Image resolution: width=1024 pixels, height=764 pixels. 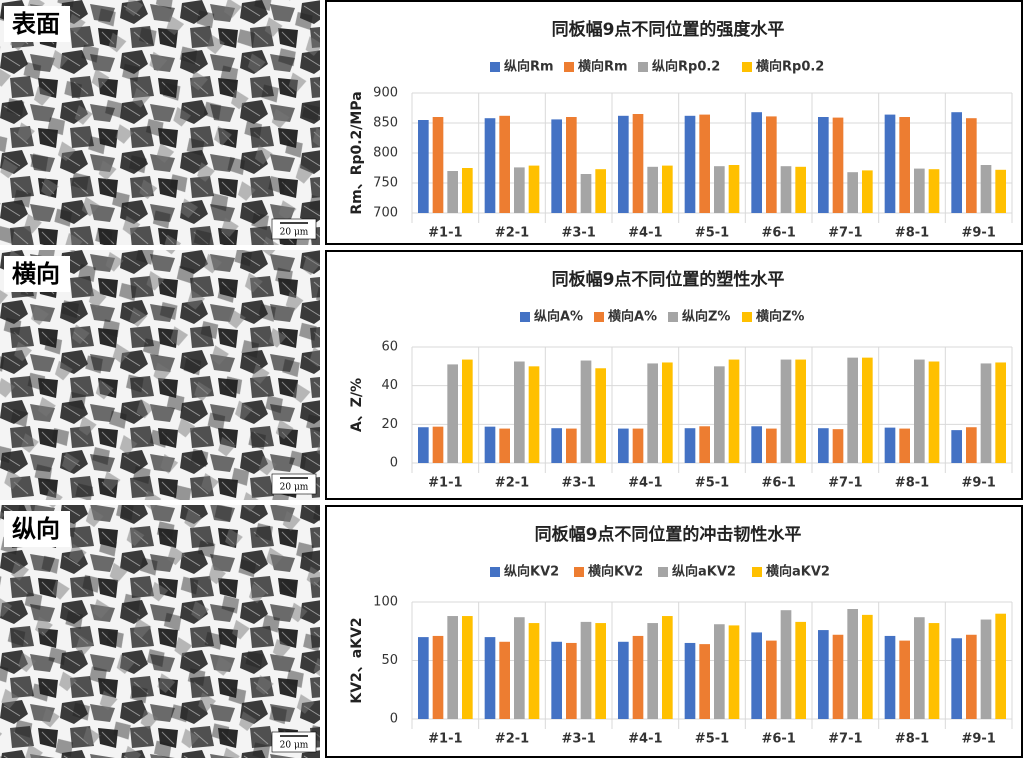 I want to click on y-tick-label: 60, so click(x=389, y=347).